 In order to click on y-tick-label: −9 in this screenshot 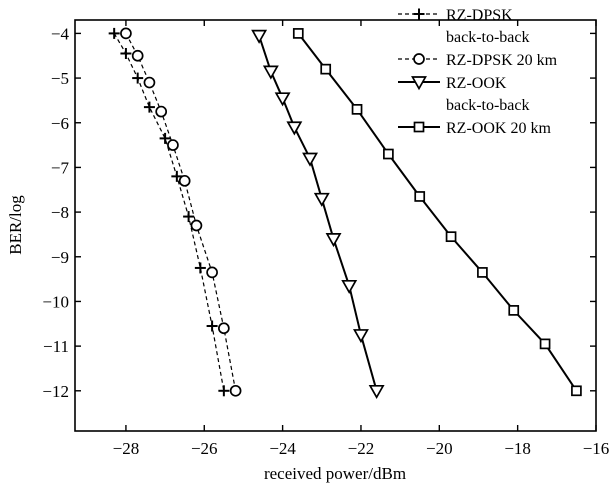, I will do `click(60, 257)`.